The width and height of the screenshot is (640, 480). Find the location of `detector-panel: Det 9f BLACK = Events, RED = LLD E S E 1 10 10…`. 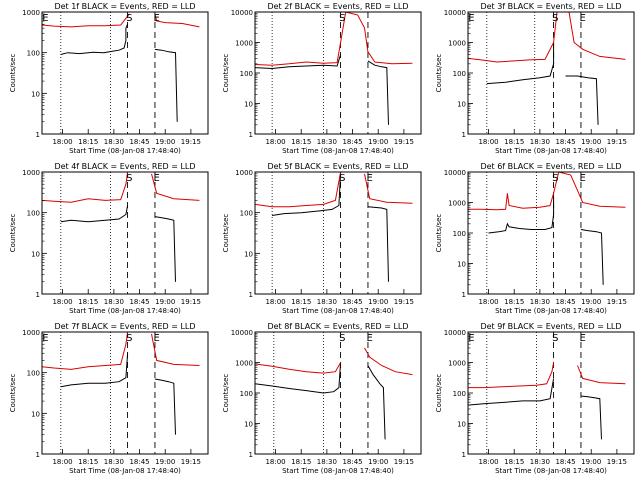

detector-panel: Det 9f BLACK = Events, RED = LLD E S E 1 10 10… is located at coordinates (535, 398).